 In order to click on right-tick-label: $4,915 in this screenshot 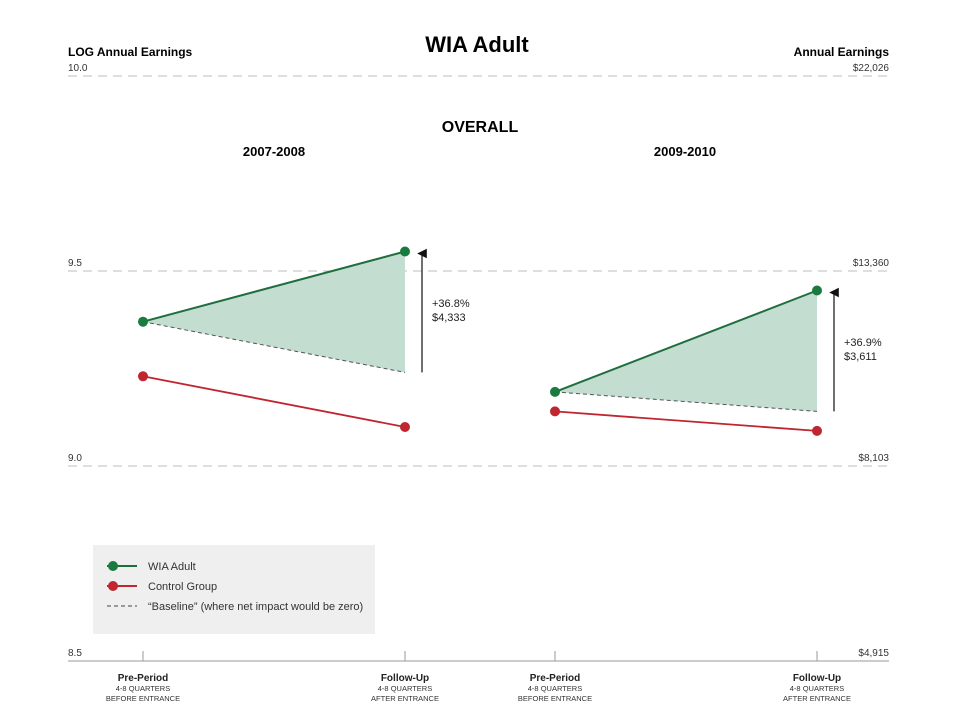, I will do `click(873, 653)`.